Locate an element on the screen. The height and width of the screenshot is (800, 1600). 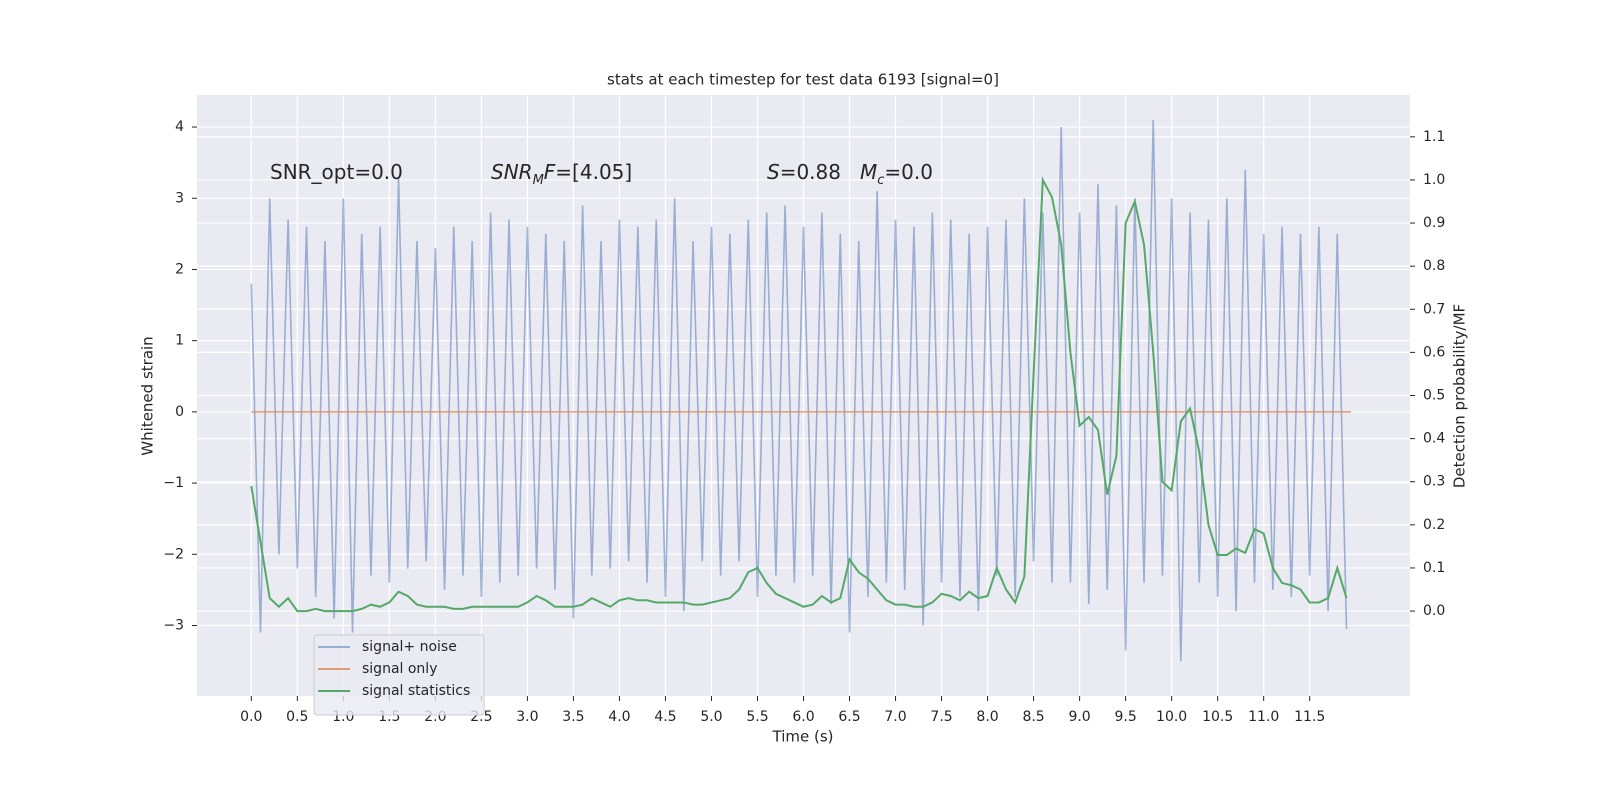
annotation-part: F is located at coordinates (550, 172).